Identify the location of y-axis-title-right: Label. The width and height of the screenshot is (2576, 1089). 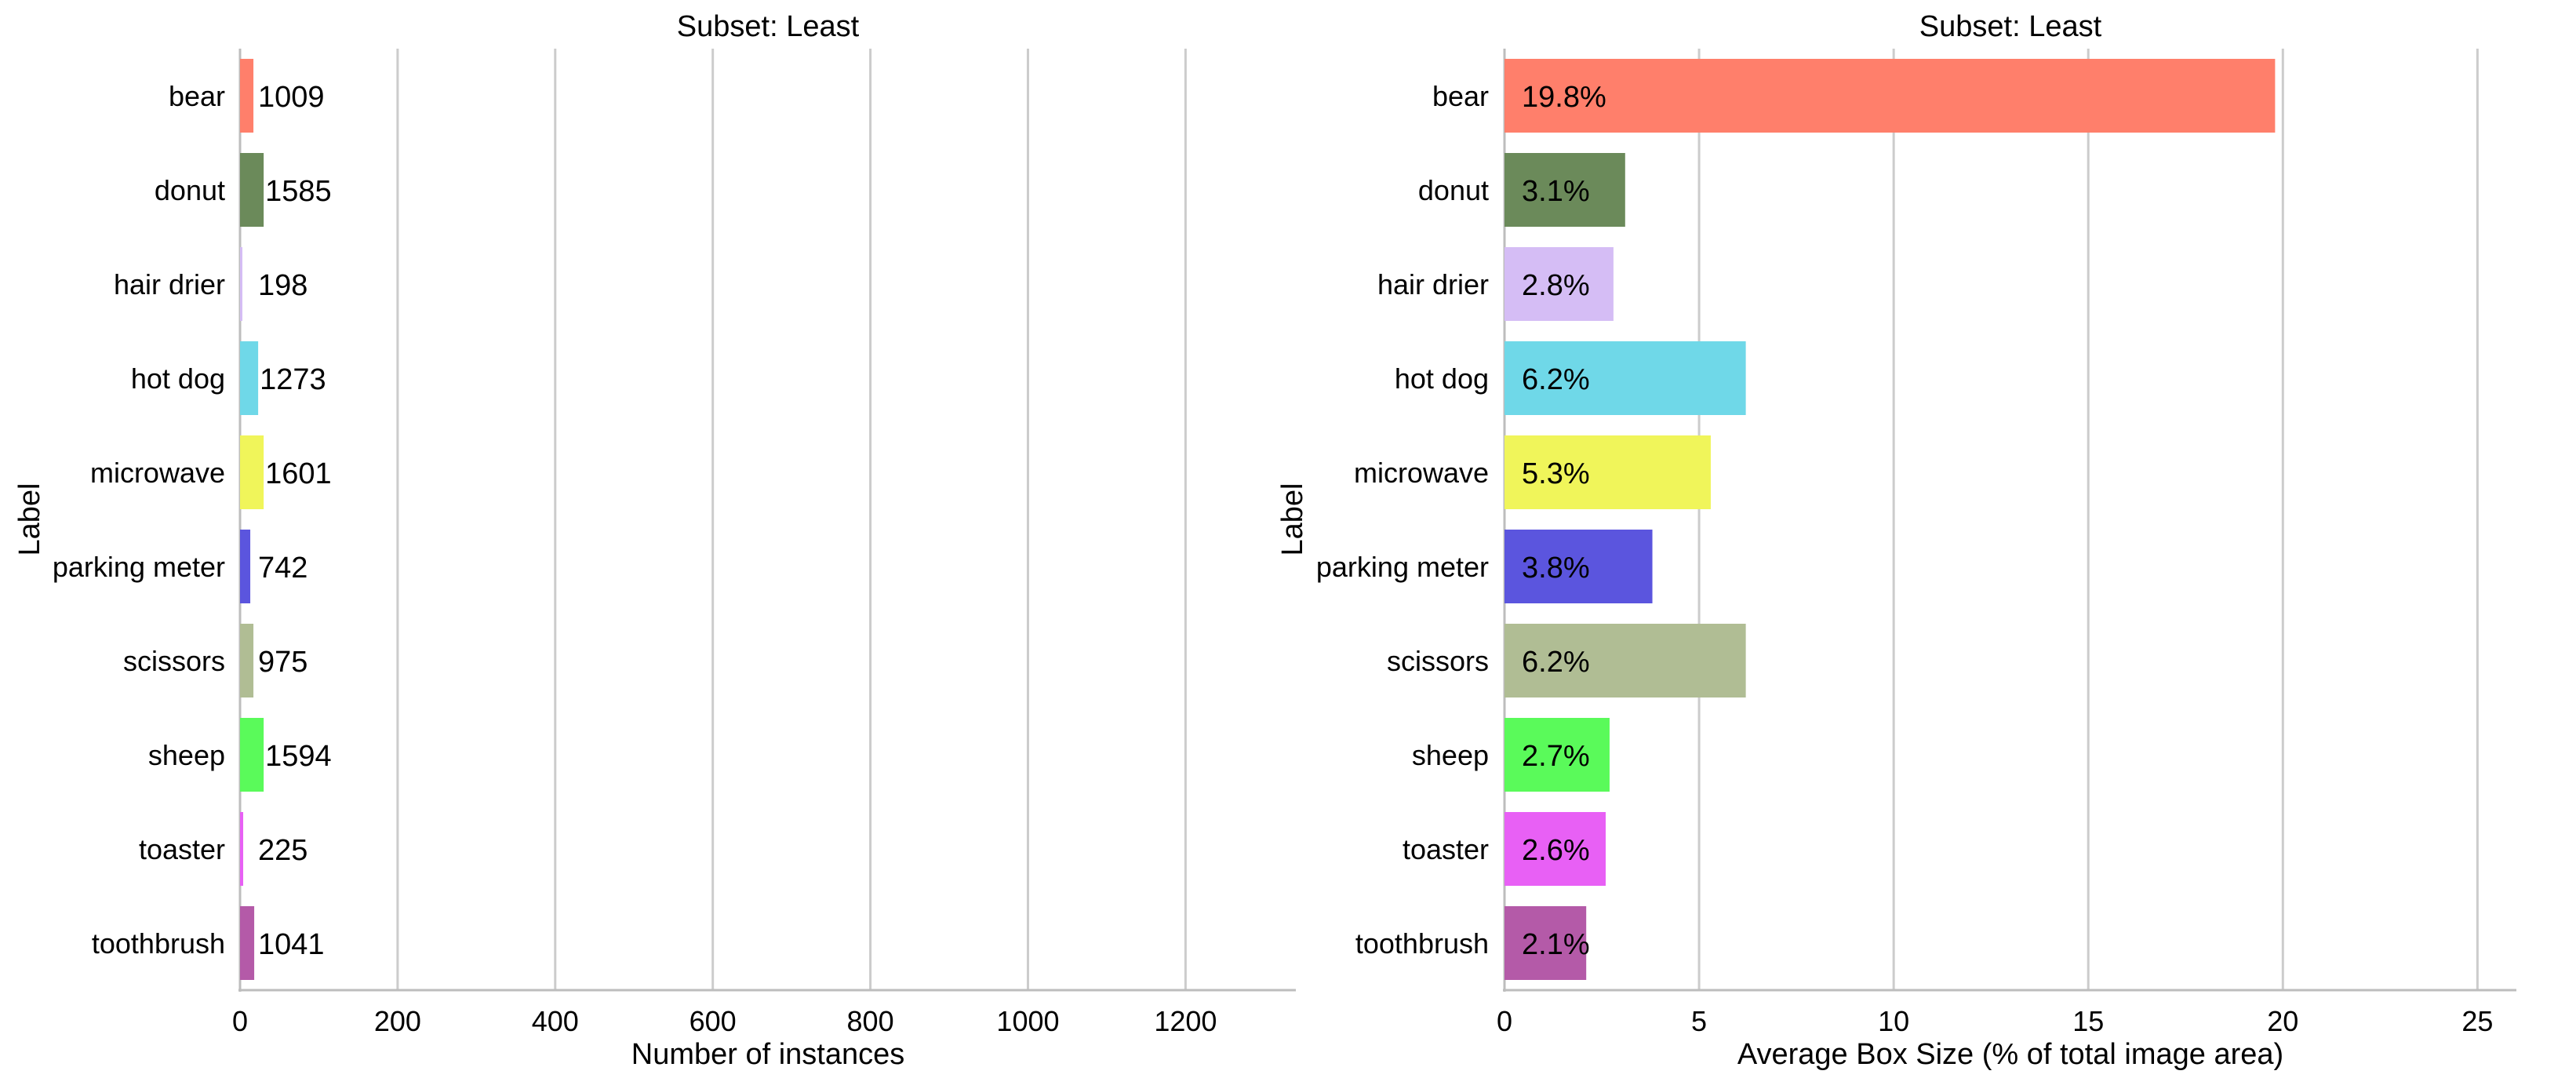
(1292, 519).